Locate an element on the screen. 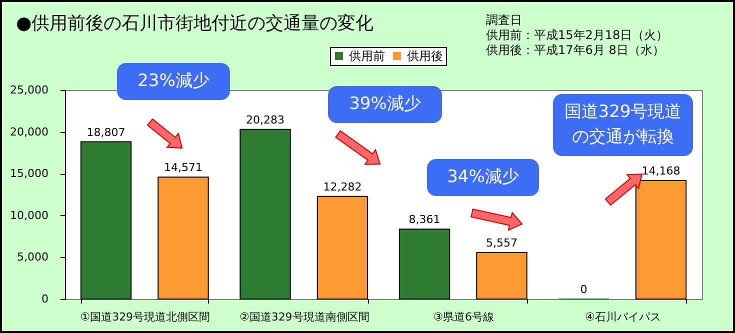  annotation: 34%減少 is located at coordinates (483, 177).